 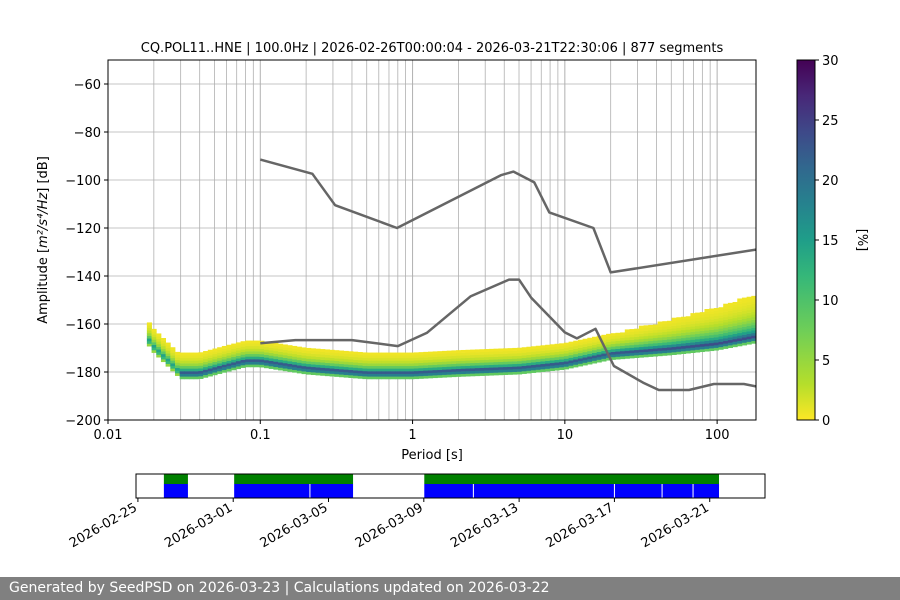 What do you see at coordinates (451, 337) in the screenshot?
I see `probability-density-cells` at bounding box center [451, 337].